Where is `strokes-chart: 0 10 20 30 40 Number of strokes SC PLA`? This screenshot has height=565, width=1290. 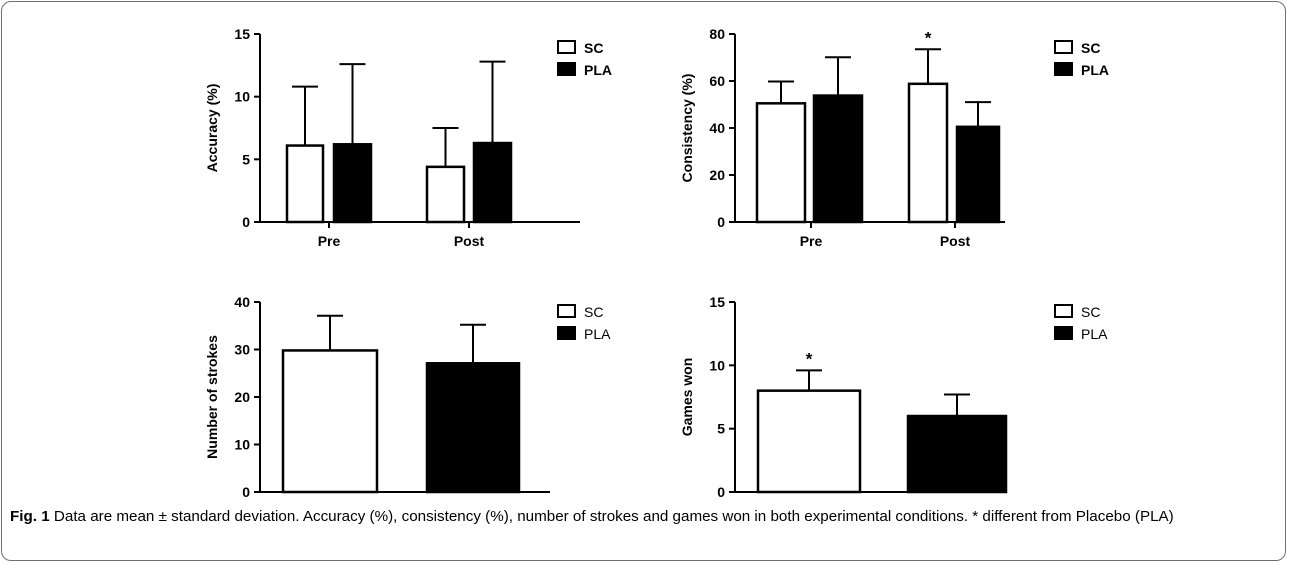
strokes-chart: 0 10 20 30 40 Number of strokes SC PLA is located at coordinates (407, 397).